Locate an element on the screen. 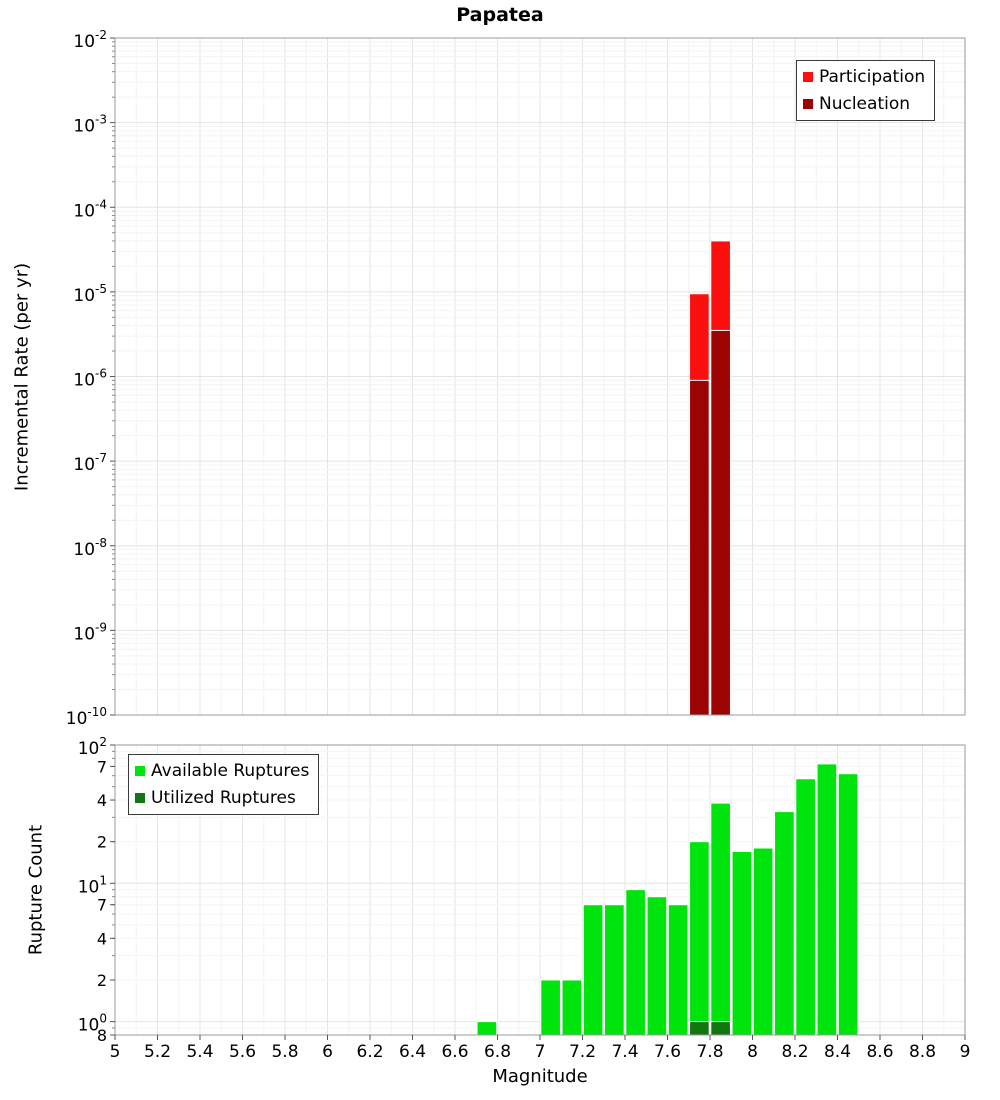 This screenshot has width=1000, height=1100. legend-item-nucleation: Nucleation is located at coordinates (864, 104).